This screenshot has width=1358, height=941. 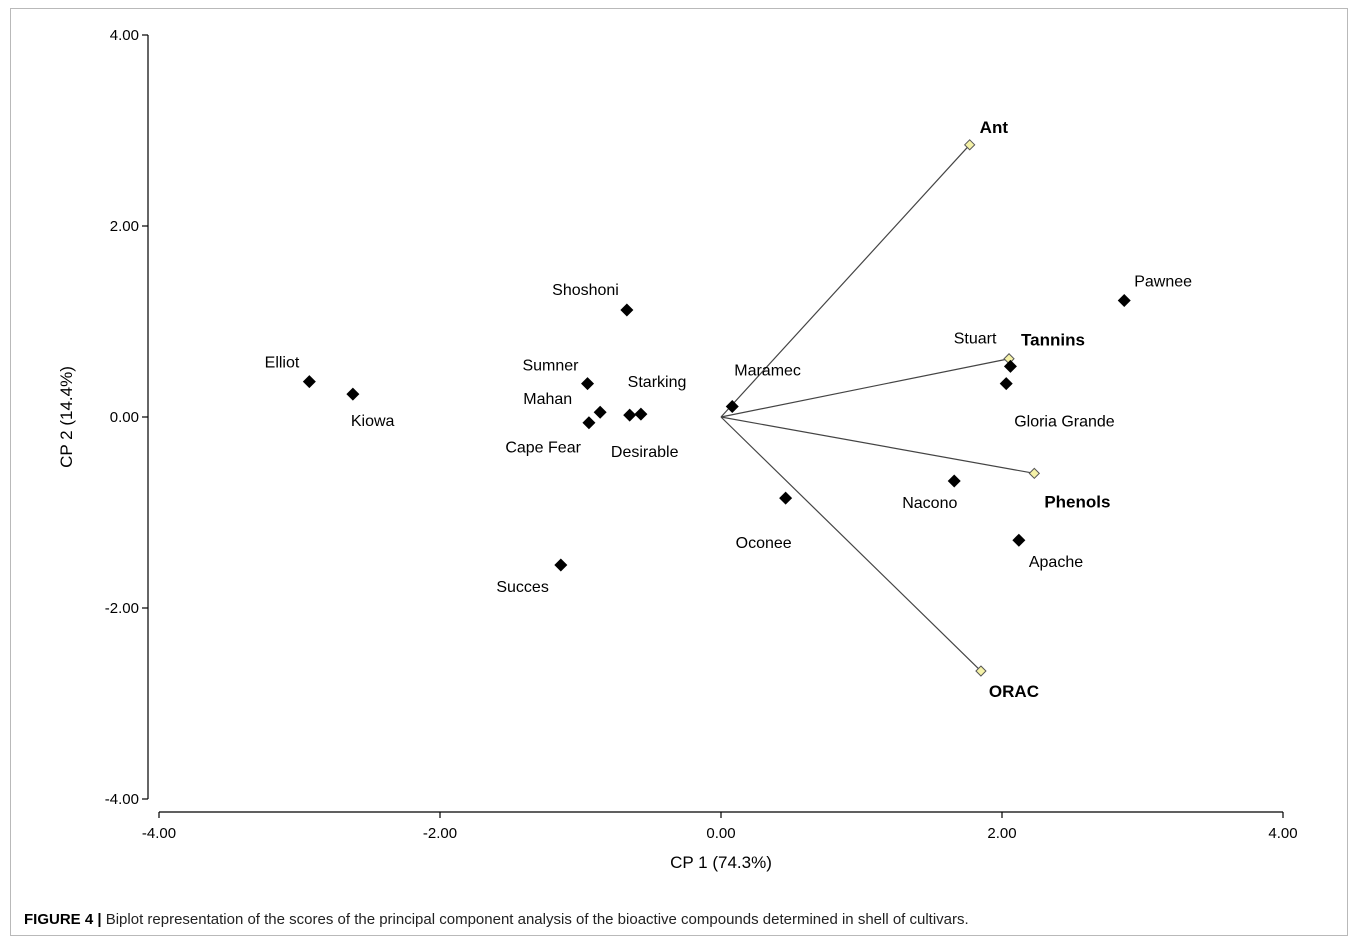 I want to click on point-label-apache: Apache, so click(x=1056, y=562).